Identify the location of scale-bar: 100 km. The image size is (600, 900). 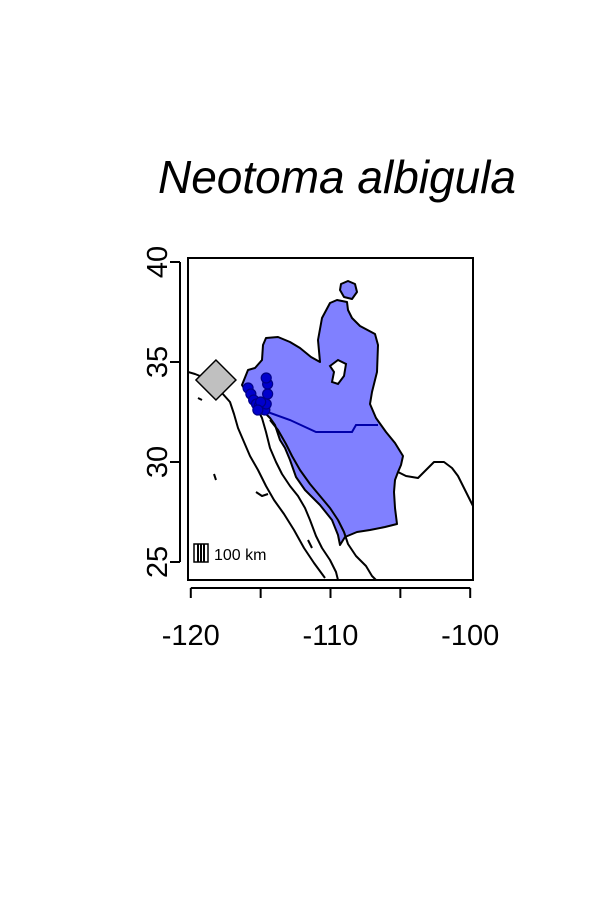
(229, 553).